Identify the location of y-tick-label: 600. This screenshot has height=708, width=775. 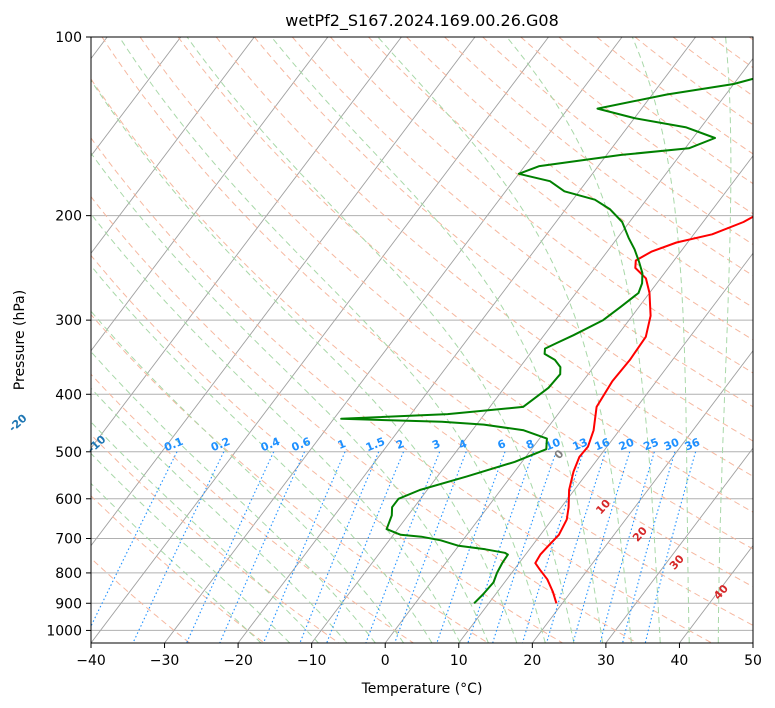
(68, 500).